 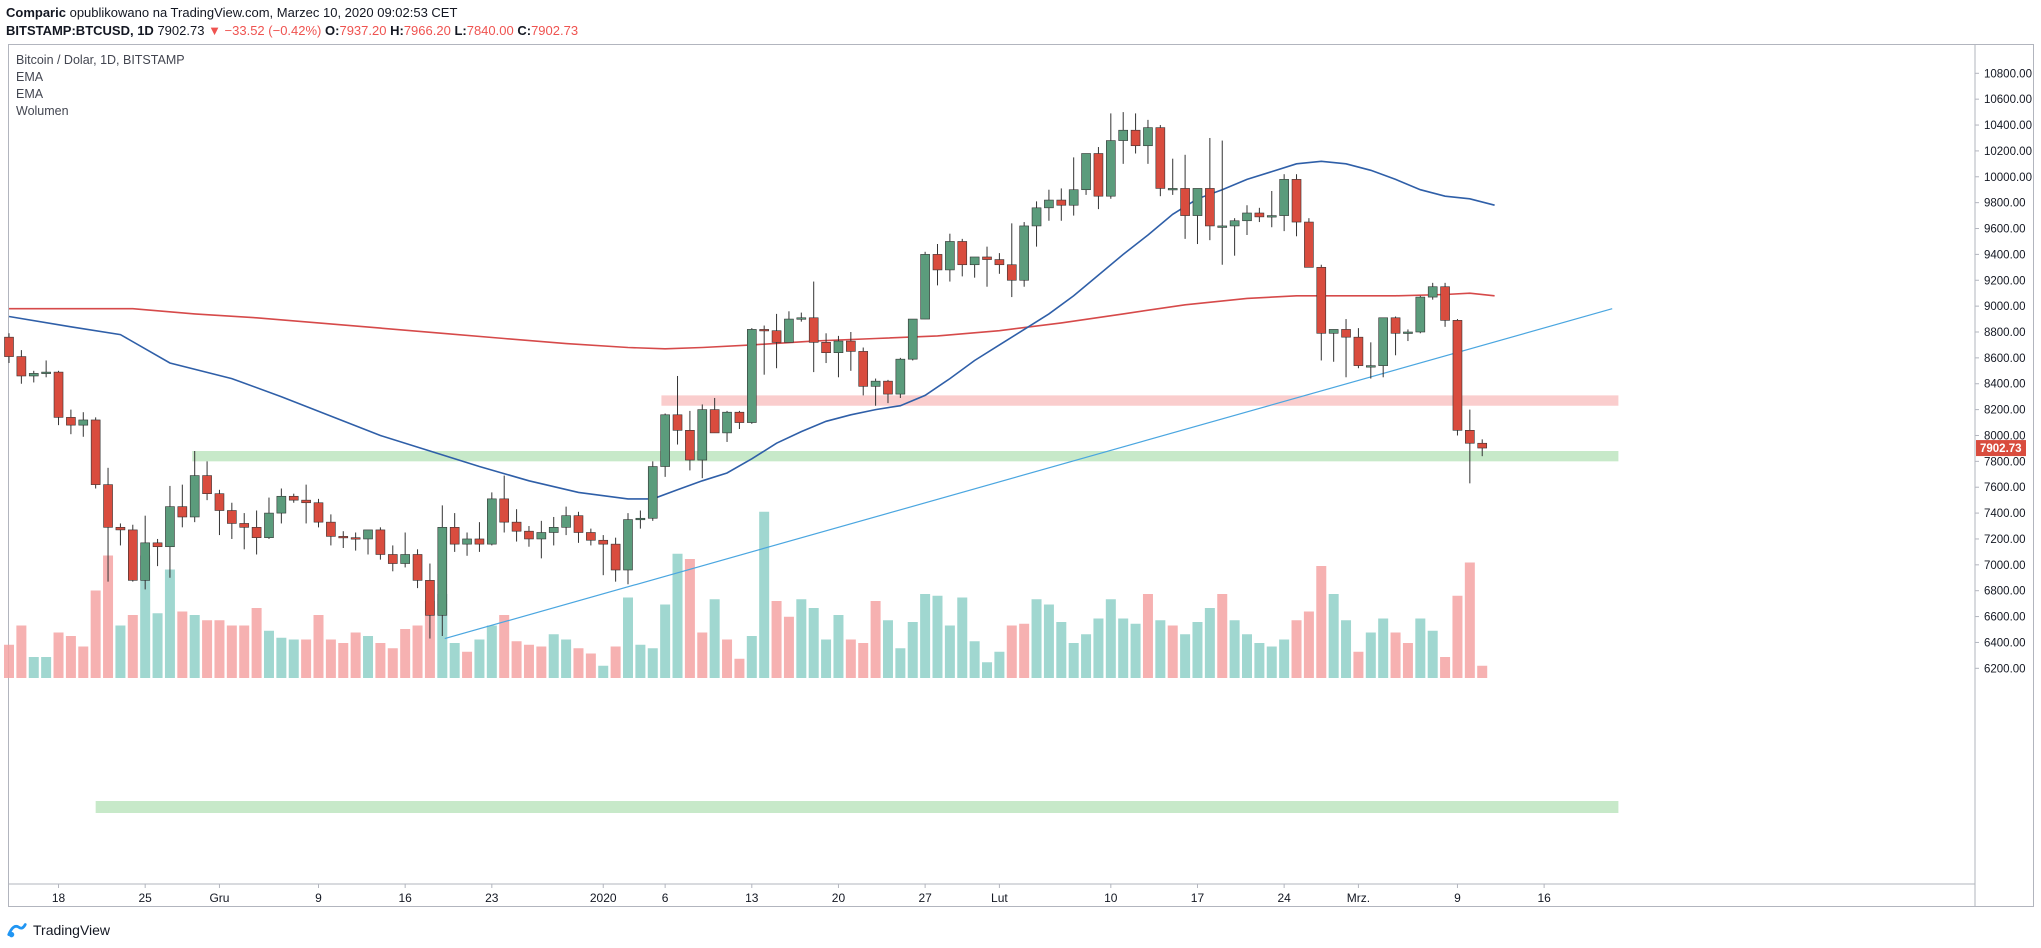 I want to click on price-tick-label: 9000.00, so click(x=2005, y=307).